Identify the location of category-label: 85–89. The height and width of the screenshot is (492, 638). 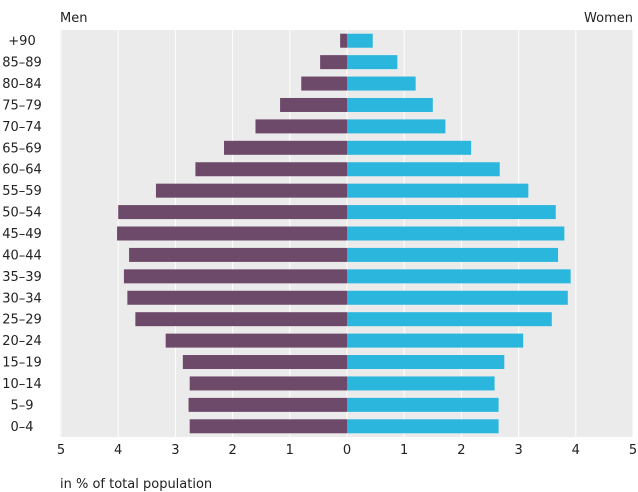
(22, 63).